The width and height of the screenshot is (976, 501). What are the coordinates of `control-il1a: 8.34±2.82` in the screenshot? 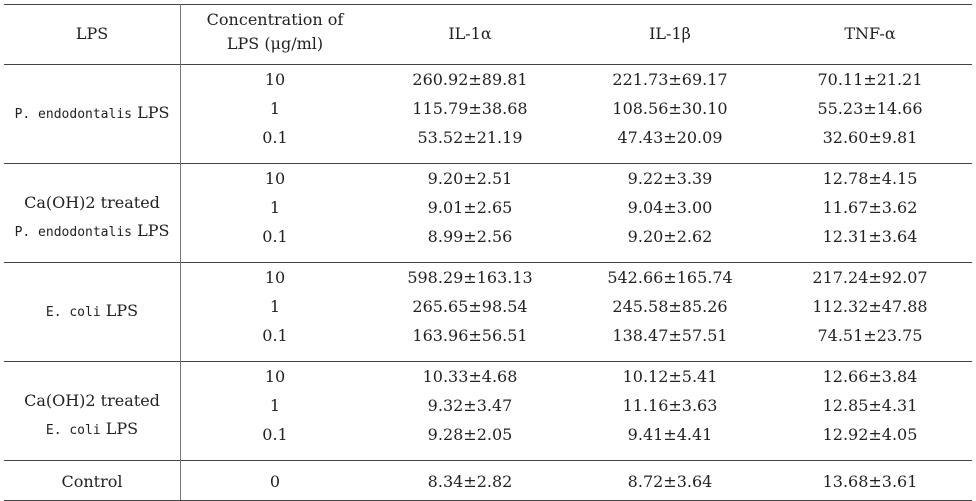 It's located at (470, 481).